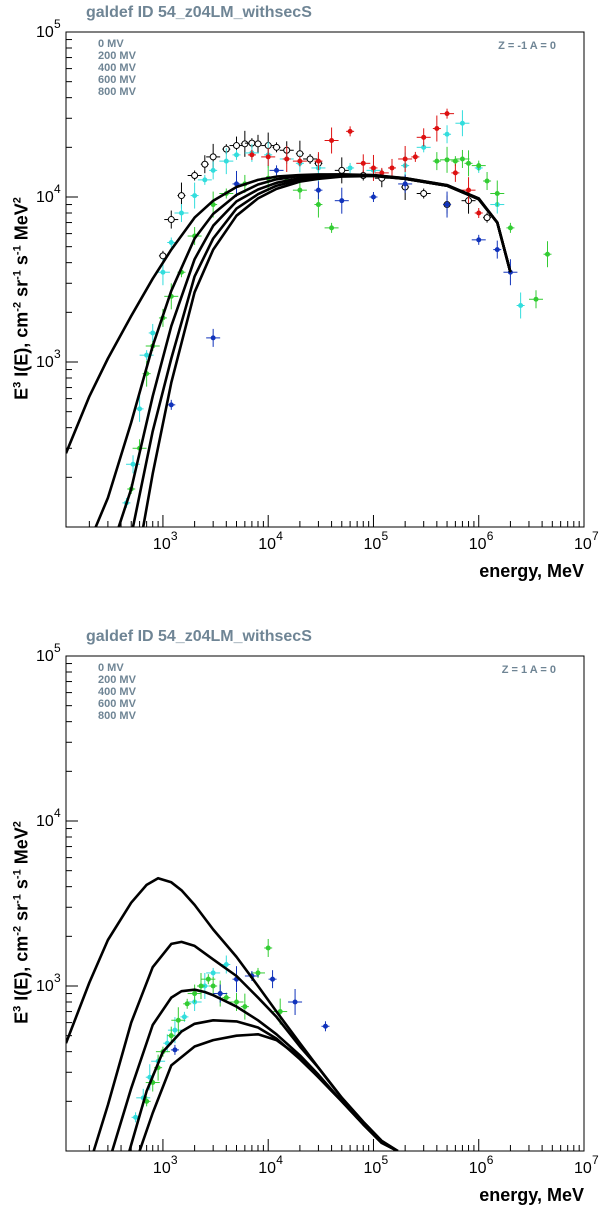  I want to click on legend-entry: 600 MV, so click(117, 80).